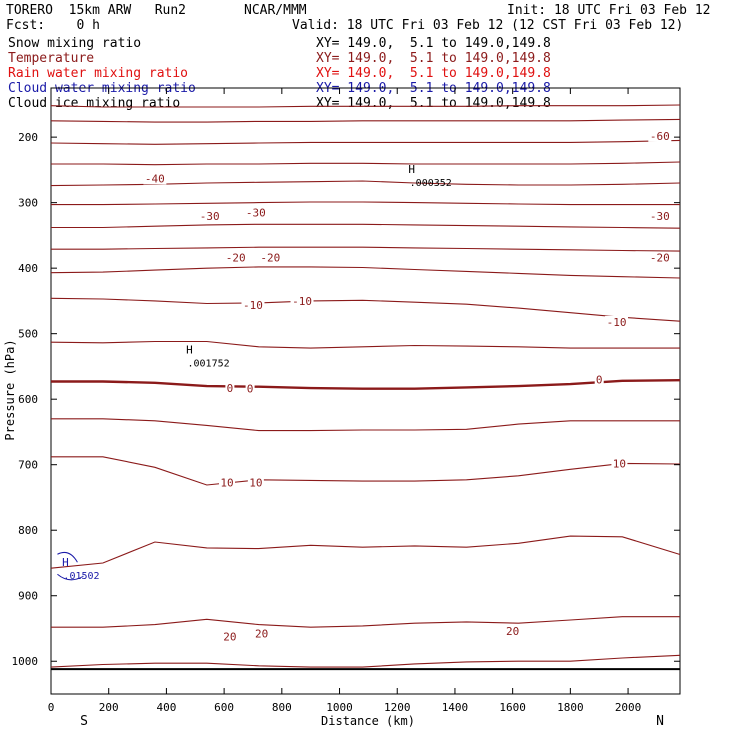 This screenshot has width=740, height=740. I want to click on x-axis-tick-label: 400, so click(166, 707).